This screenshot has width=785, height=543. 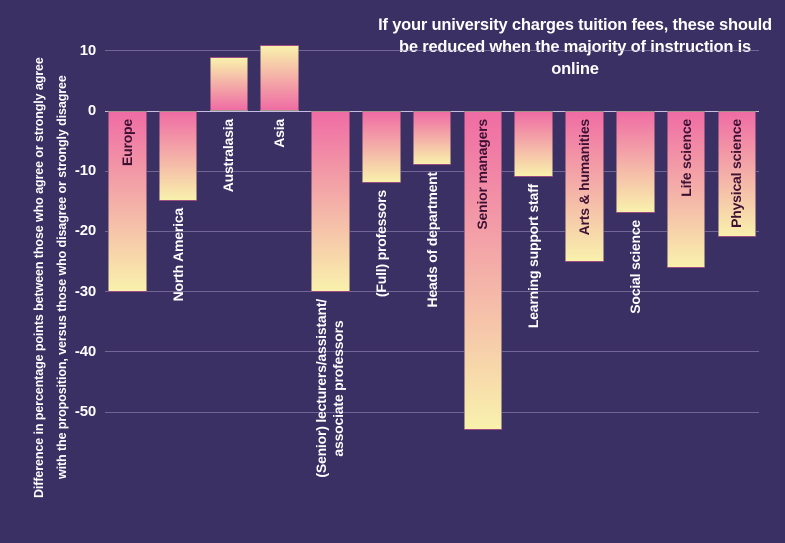 What do you see at coordinates (85, 231) in the screenshot?
I see `y-tick-label--20: -20` at bounding box center [85, 231].